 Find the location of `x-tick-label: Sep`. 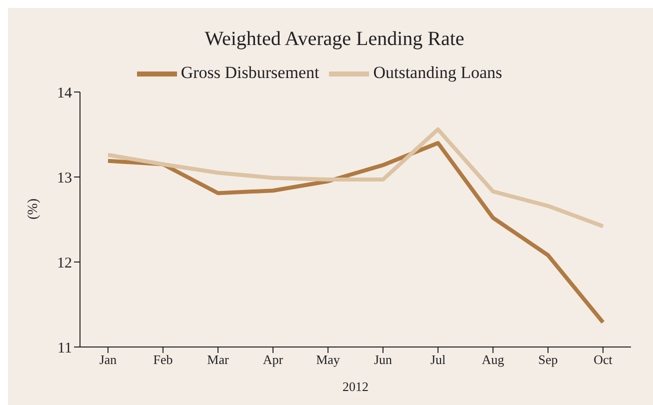

x-tick-label: Sep is located at coordinates (548, 360).